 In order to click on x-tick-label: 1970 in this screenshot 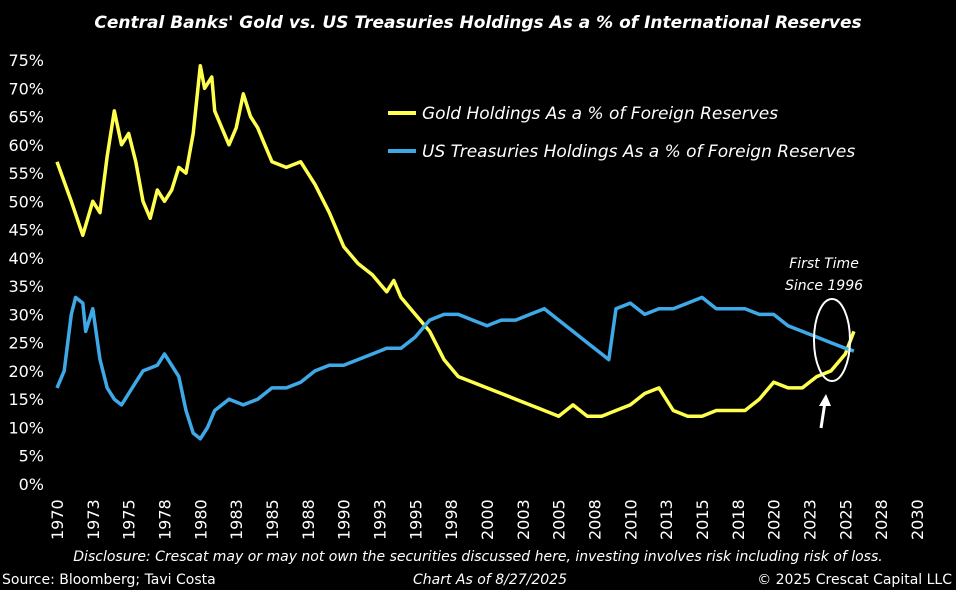, I will do `click(57, 519)`.